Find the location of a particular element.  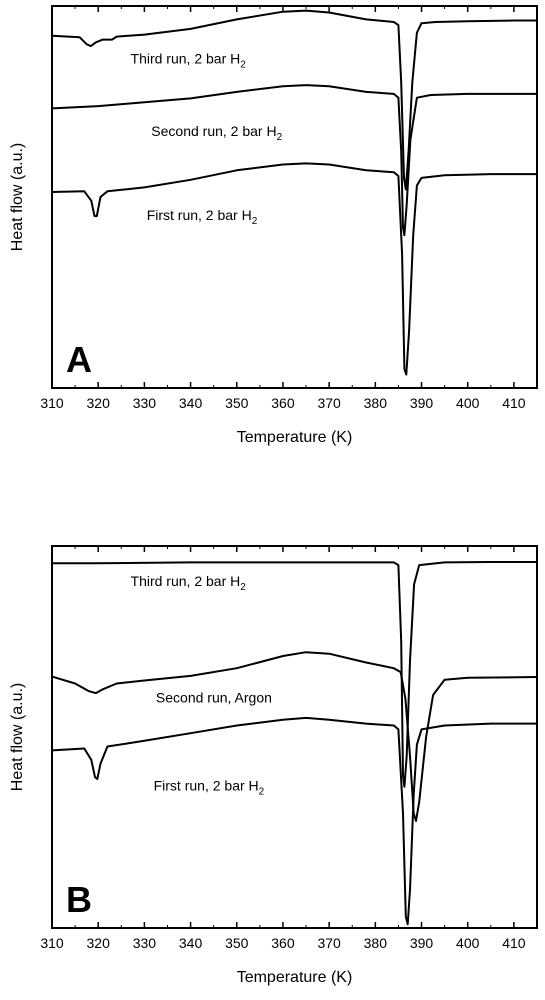

panel-label-a: A is located at coordinates (79, 359).